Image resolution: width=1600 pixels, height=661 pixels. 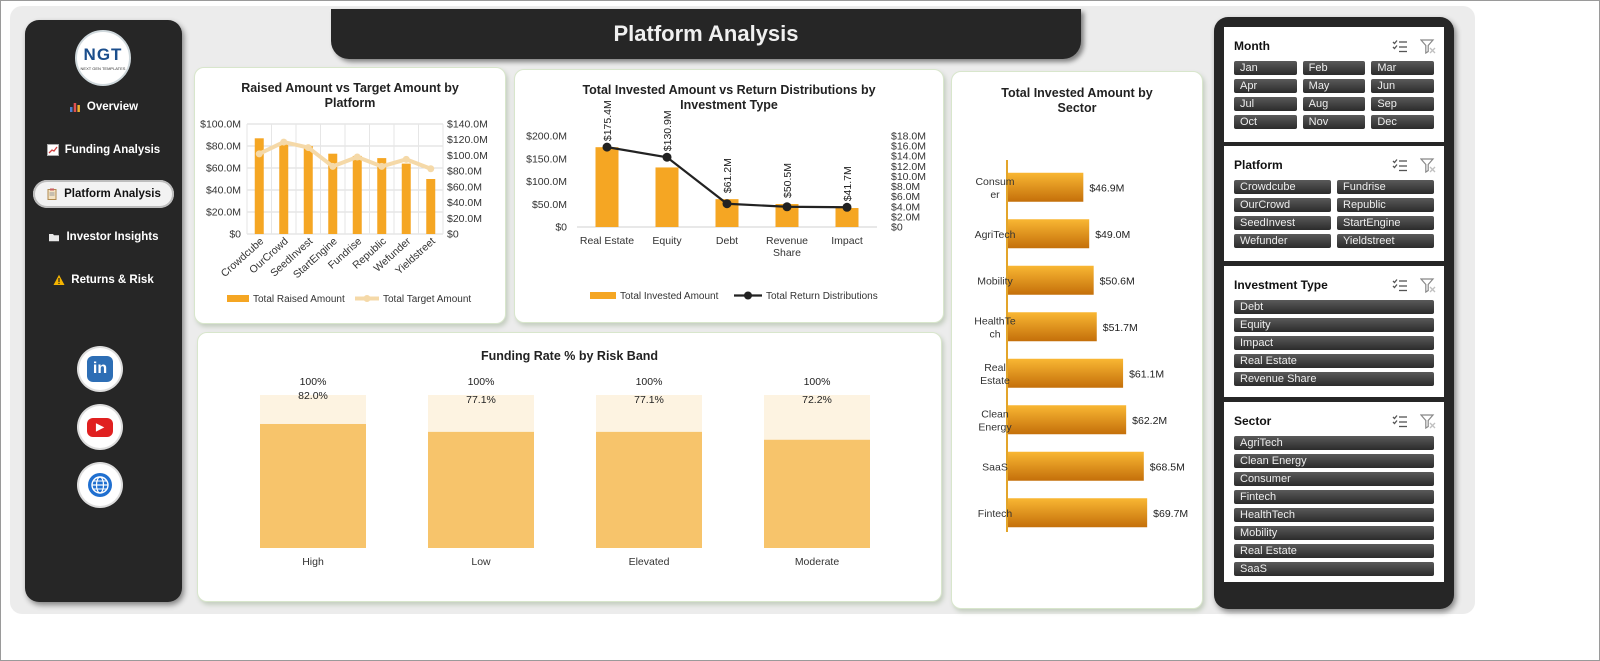 I want to click on youtube-button: ▶, so click(x=100, y=427).